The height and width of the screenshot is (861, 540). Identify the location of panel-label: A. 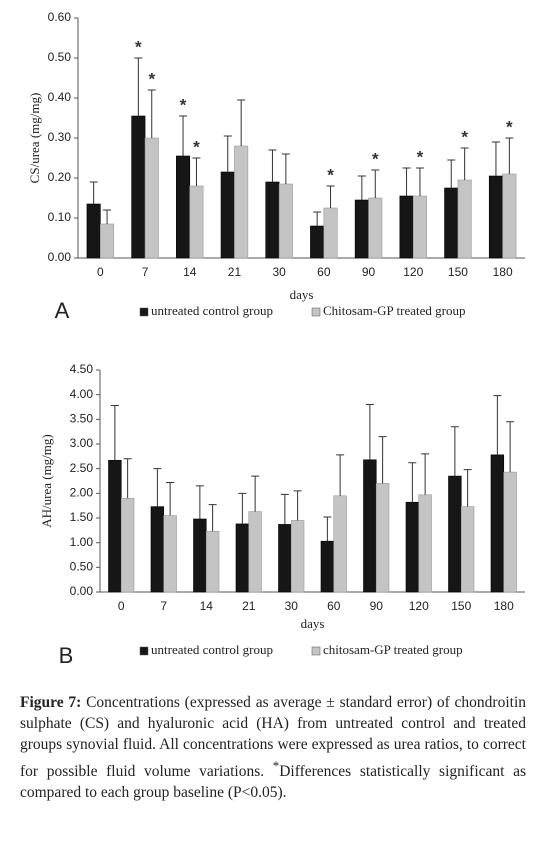
(62, 310).